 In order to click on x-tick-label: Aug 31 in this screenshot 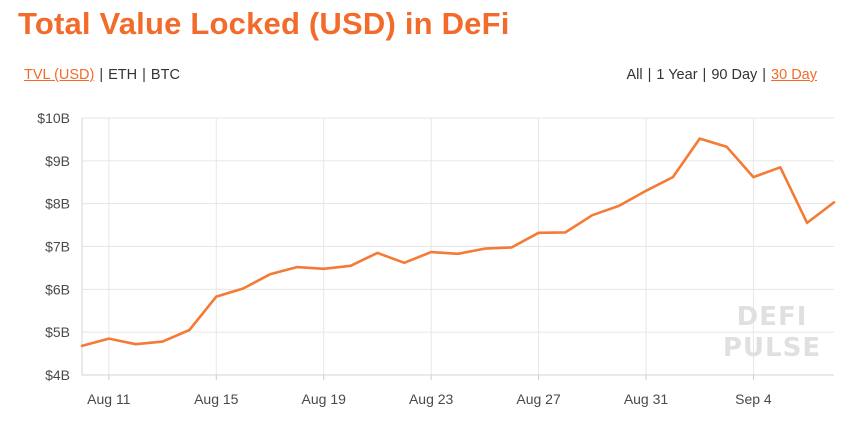, I will do `click(646, 399)`.